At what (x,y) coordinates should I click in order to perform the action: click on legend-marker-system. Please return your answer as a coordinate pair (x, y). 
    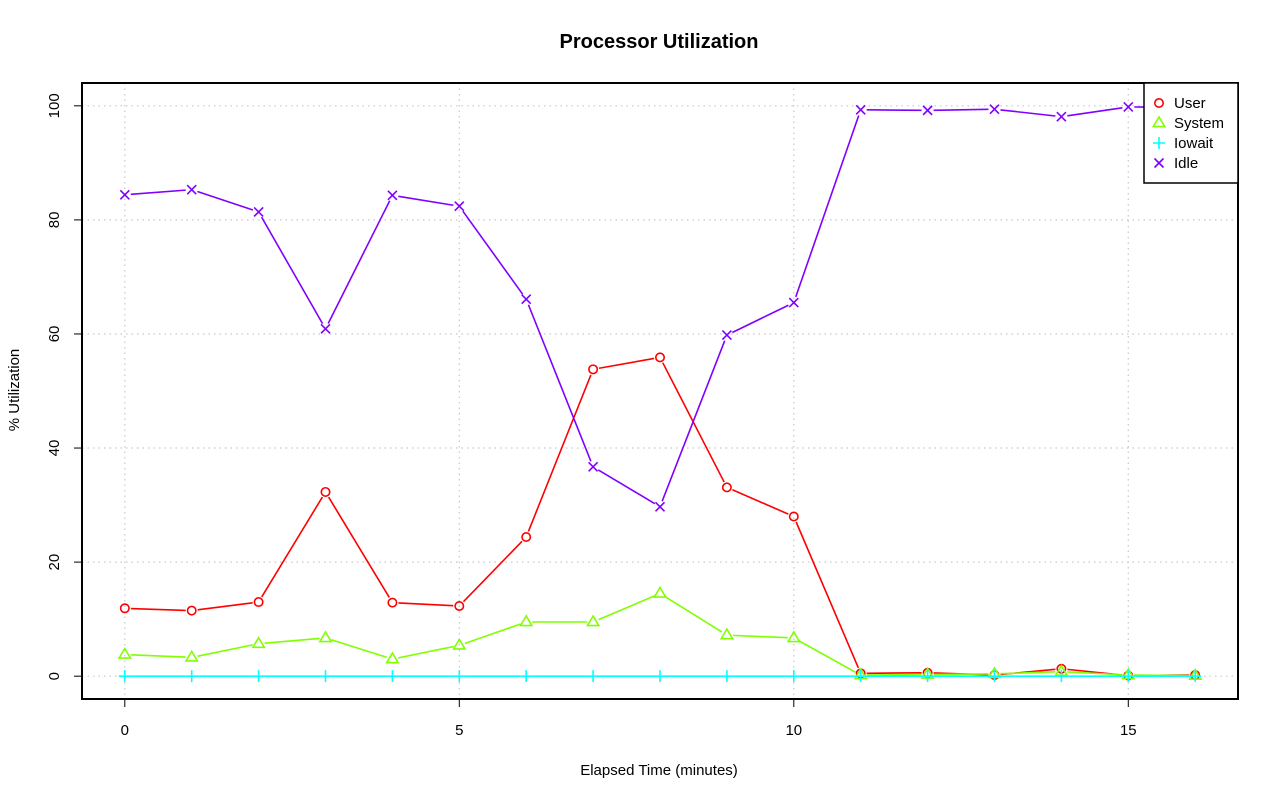
    Looking at the image, I should click on (1159, 121).